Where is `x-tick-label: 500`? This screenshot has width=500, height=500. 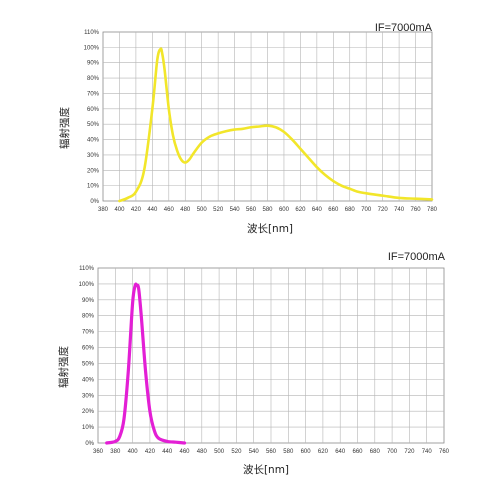 x-tick-label: 500 is located at coordinates (219, 452).